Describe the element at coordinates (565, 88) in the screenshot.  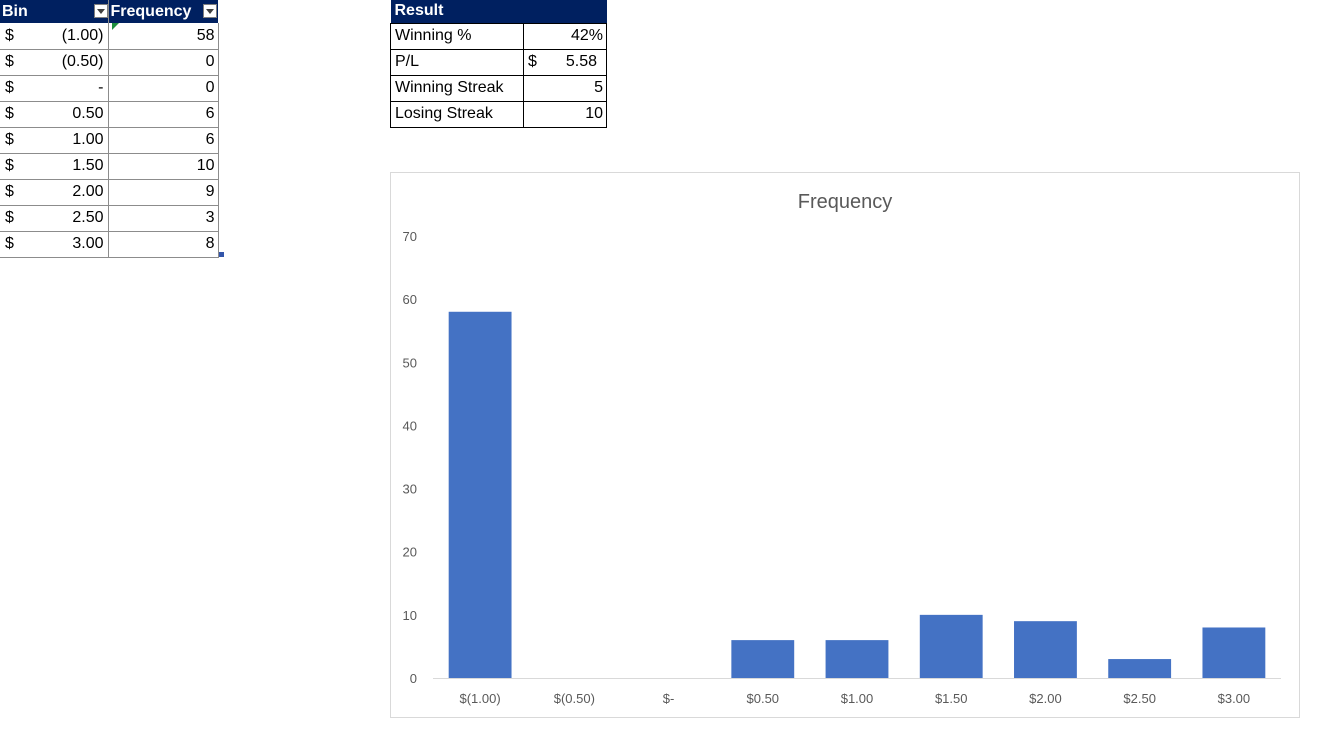
I see `result-value: 5` at that location.